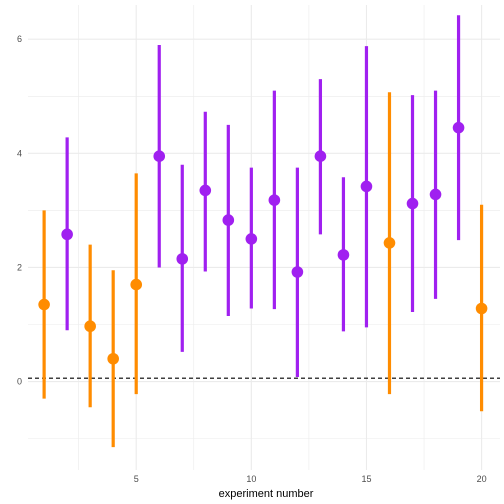 This screenshot has width=504, height=504. Describe the element at coordinates (19, 210) in the screenshot. I see `y-tick-labels: 0 2 4 6` at that location.